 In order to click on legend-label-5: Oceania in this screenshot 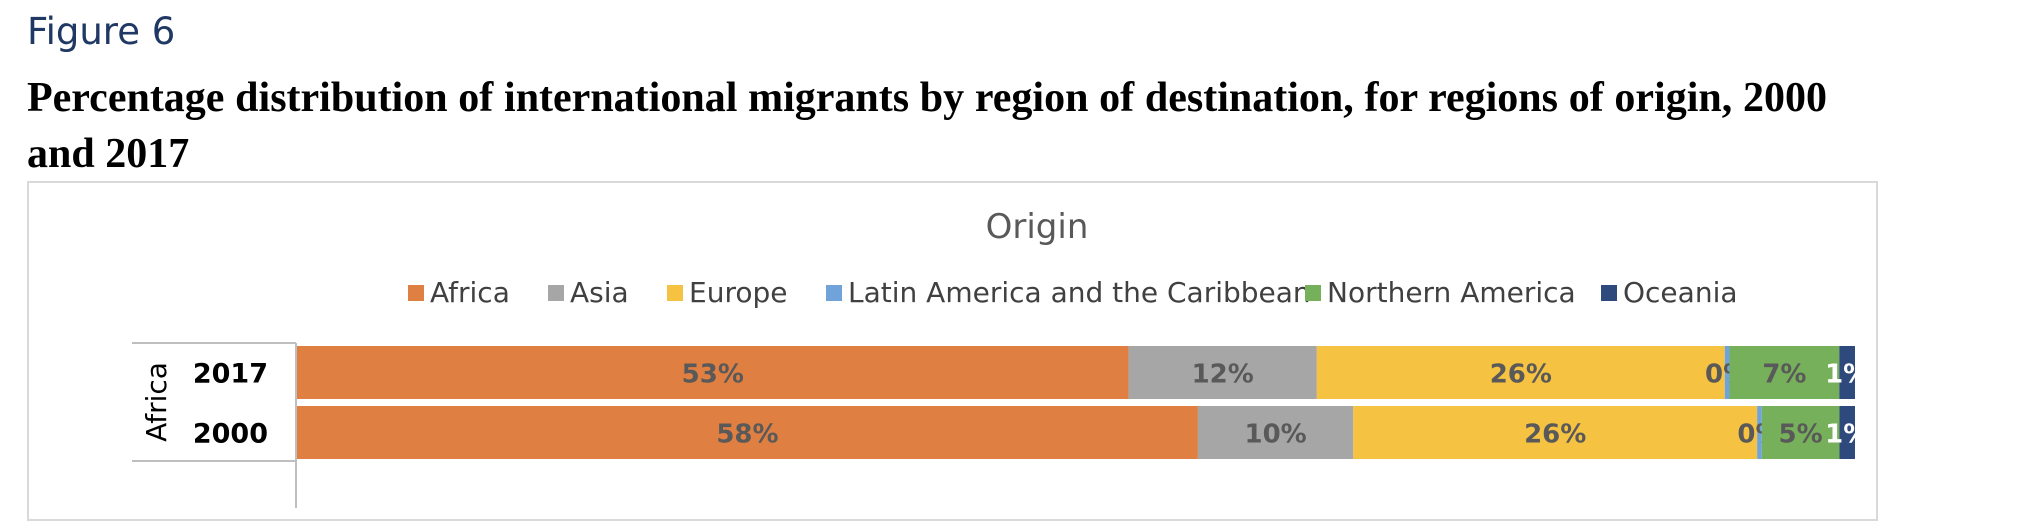, I will do `click(1680, 292)`.